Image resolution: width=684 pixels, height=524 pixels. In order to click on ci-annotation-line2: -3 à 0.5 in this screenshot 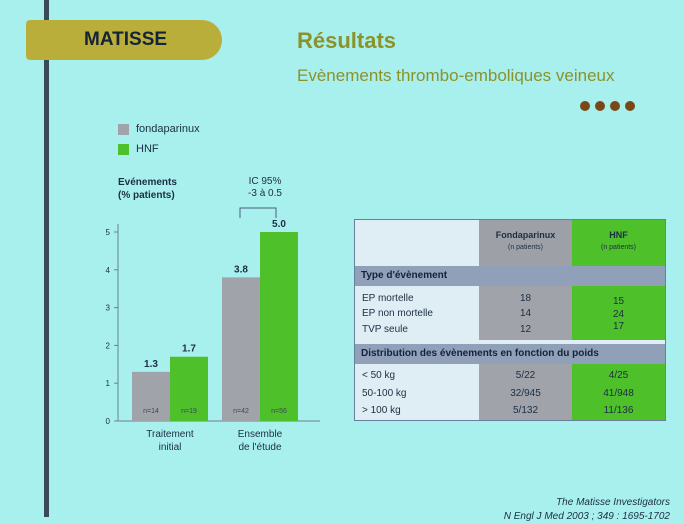, I will do `click(265, 193)`.